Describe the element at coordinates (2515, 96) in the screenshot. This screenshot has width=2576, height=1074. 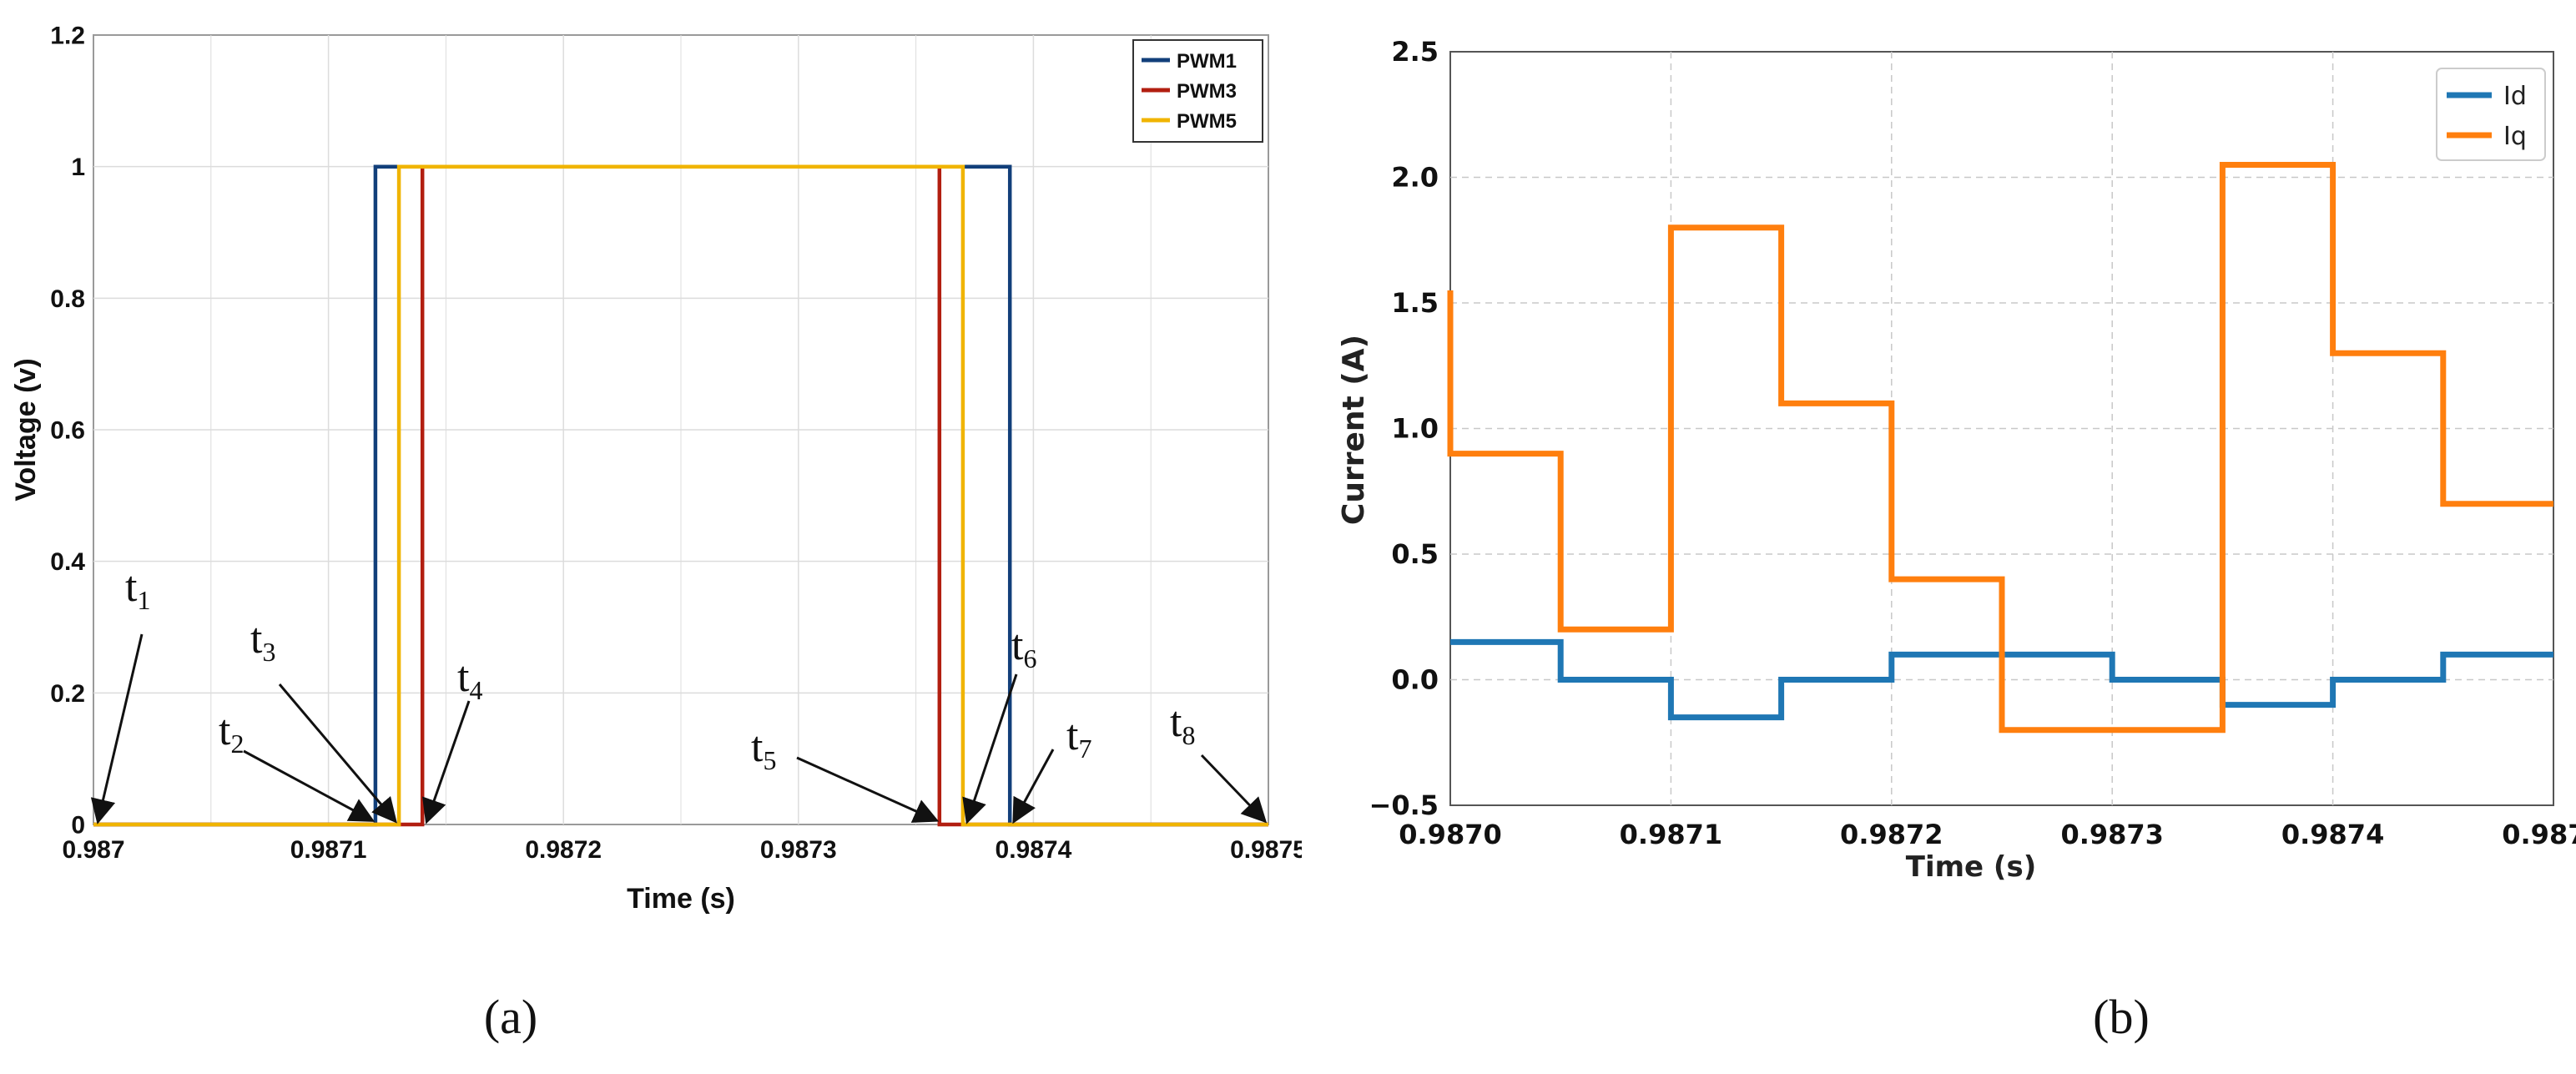
I see `legend-label: Id` at that location.